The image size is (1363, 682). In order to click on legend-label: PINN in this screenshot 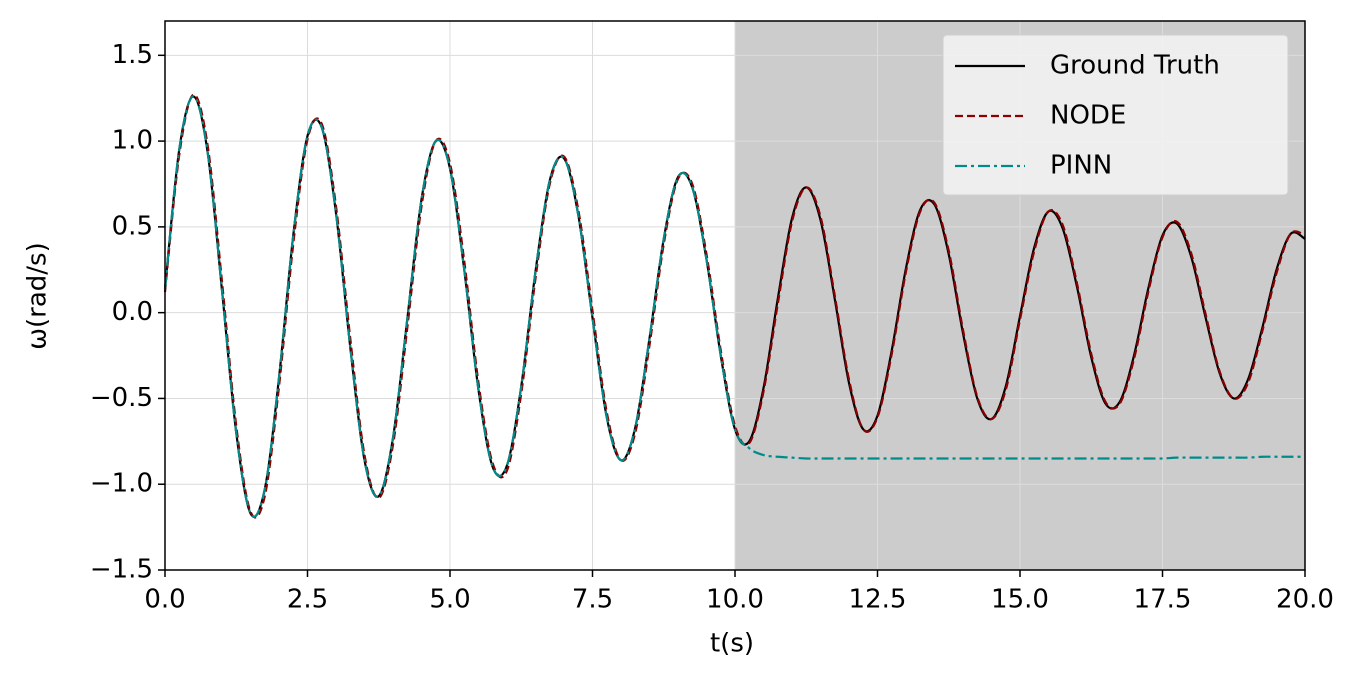, I will do `click(1081, 166)`.